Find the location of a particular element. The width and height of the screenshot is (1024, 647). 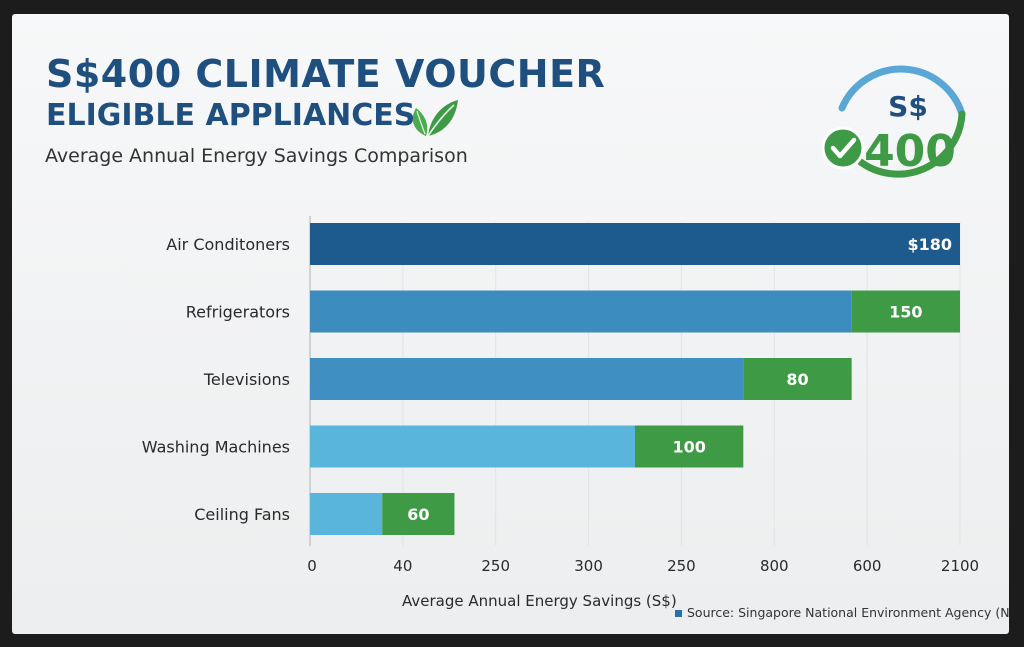

data-label: $180 is located at coordinates (929, 244).